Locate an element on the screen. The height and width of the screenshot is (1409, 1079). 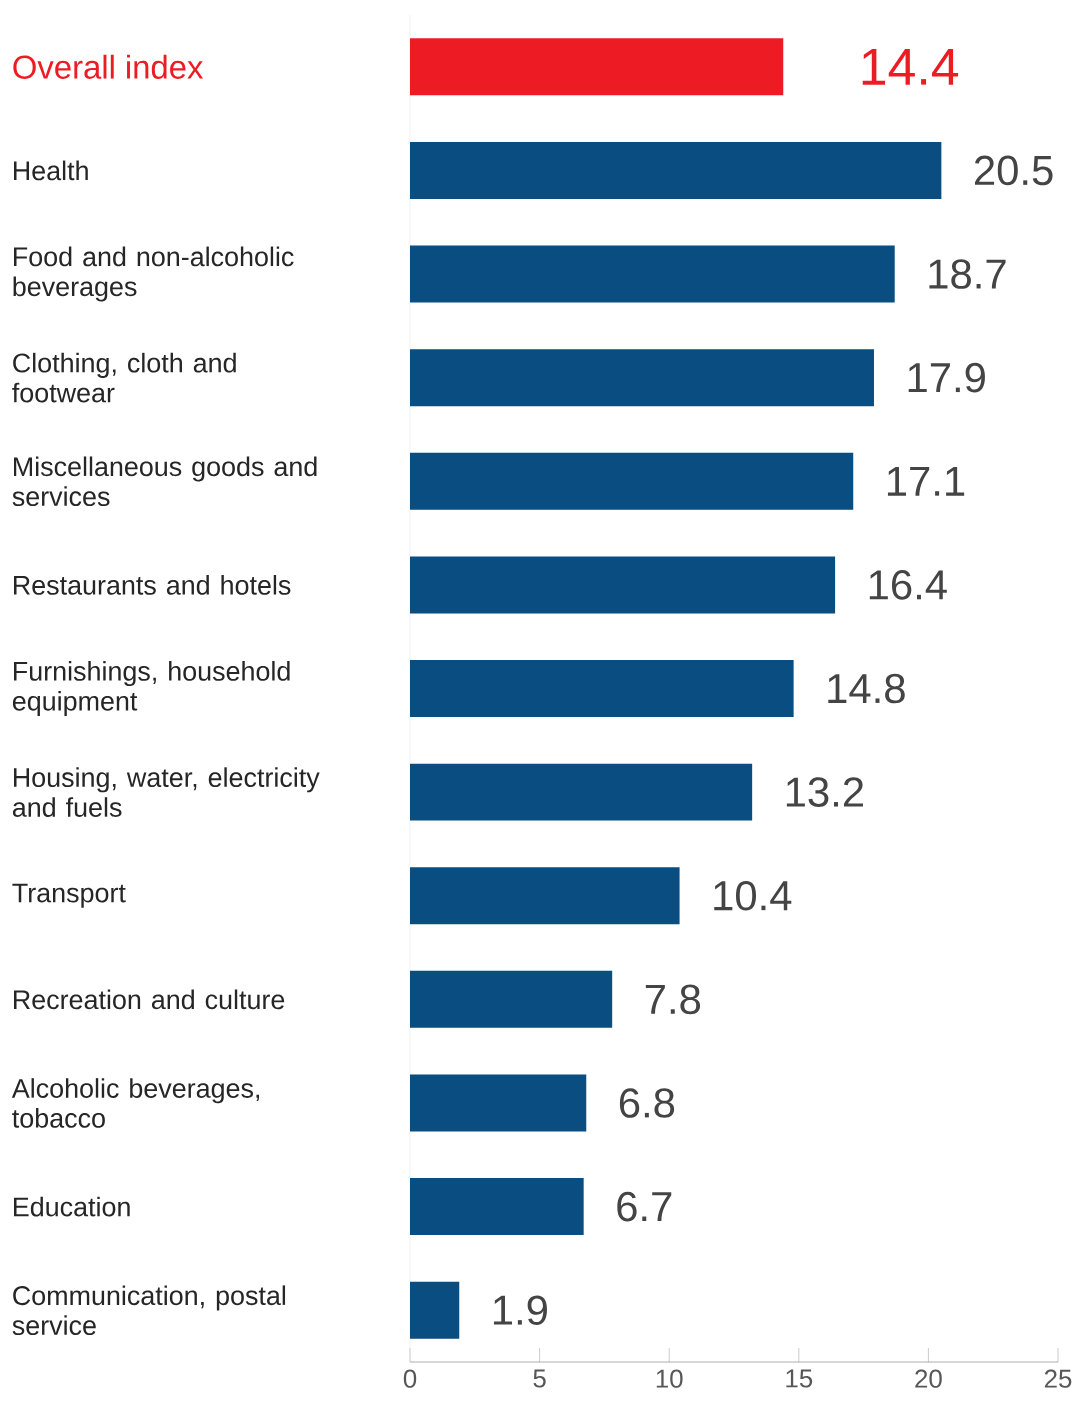
data-label: 1.9 is located at coordinates (520, 1310).